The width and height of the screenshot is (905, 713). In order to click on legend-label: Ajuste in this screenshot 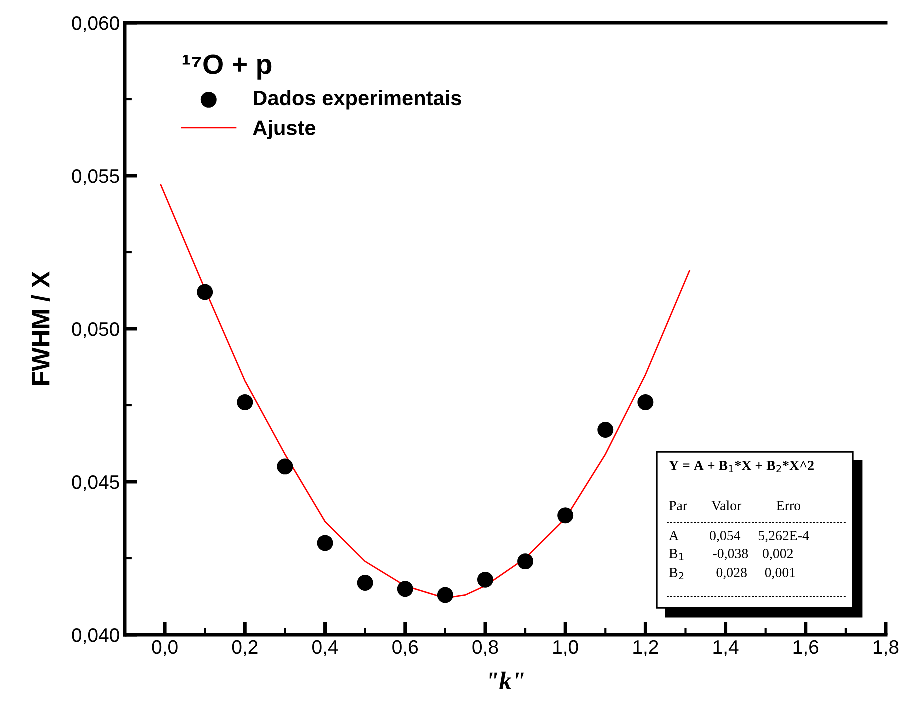, I will do `click(284, 130)`.